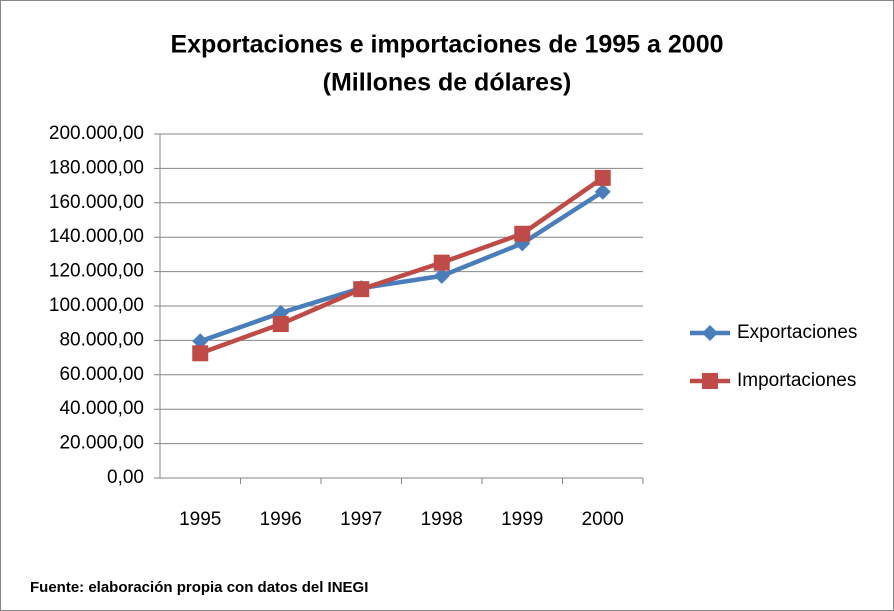 This screenshot has width=894, height=611. Describe the element at coordinates (101, 339) in the screenshot. I see `y-tick-label: 80.000,00` at that location.